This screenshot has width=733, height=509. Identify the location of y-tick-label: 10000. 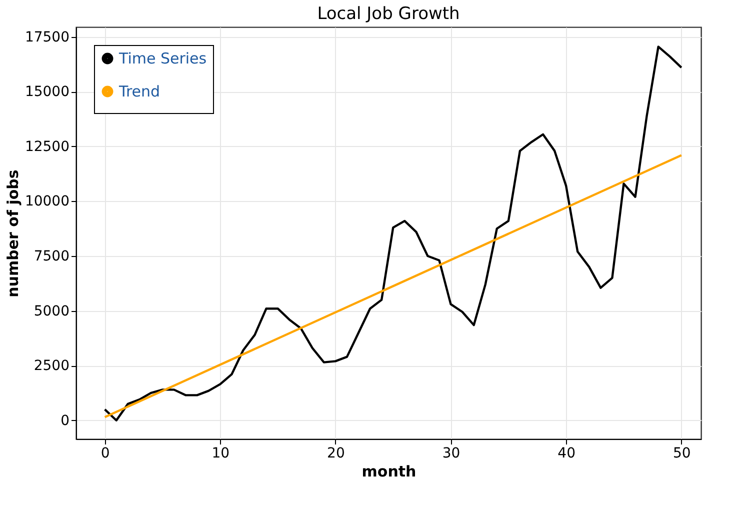
(47, 202).